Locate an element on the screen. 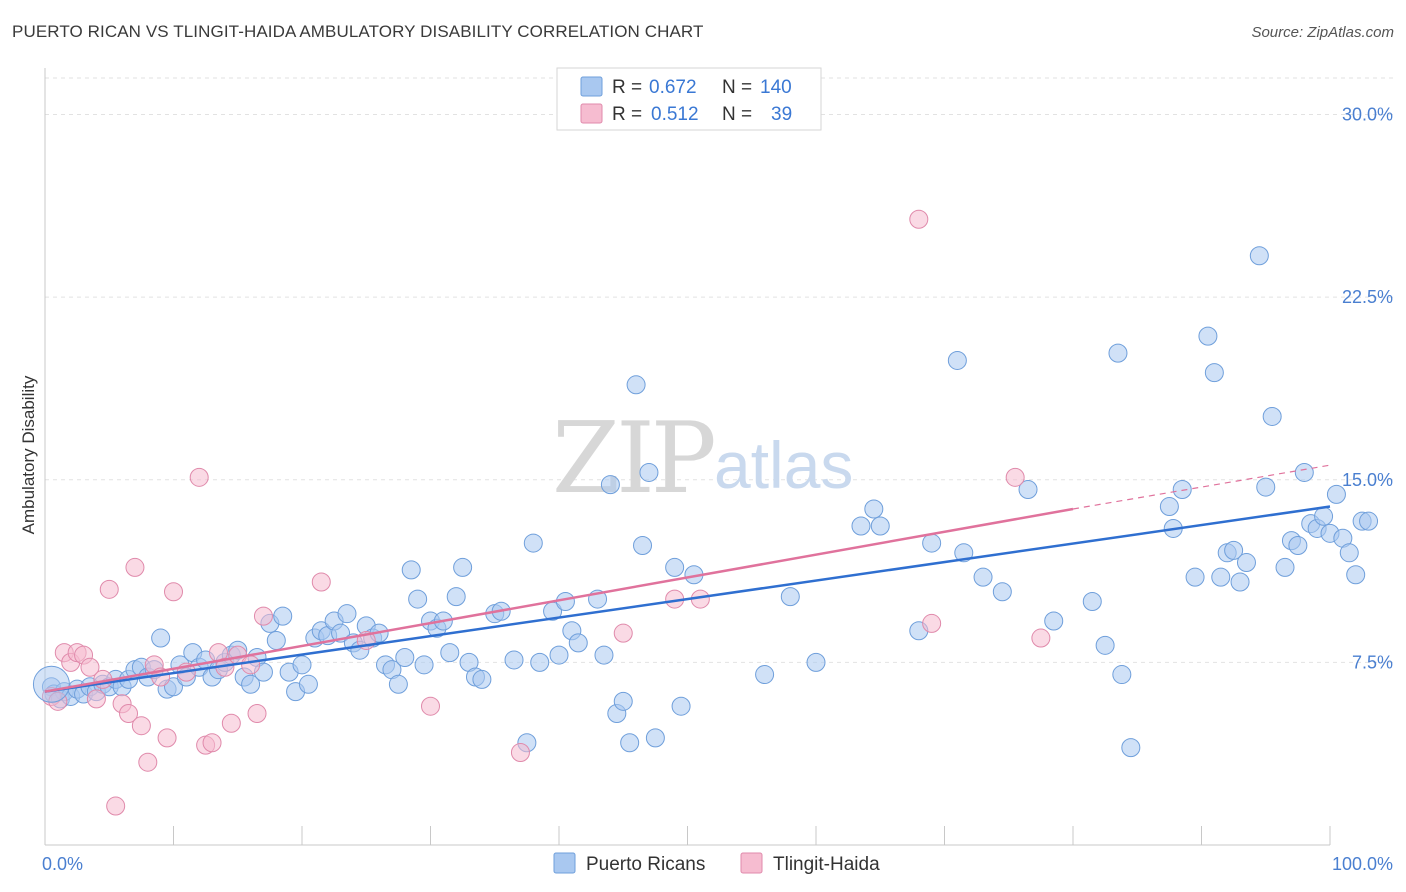  series-legend: Puerto Ricans Tlingit-Haida is located at coordinates (716, 863).